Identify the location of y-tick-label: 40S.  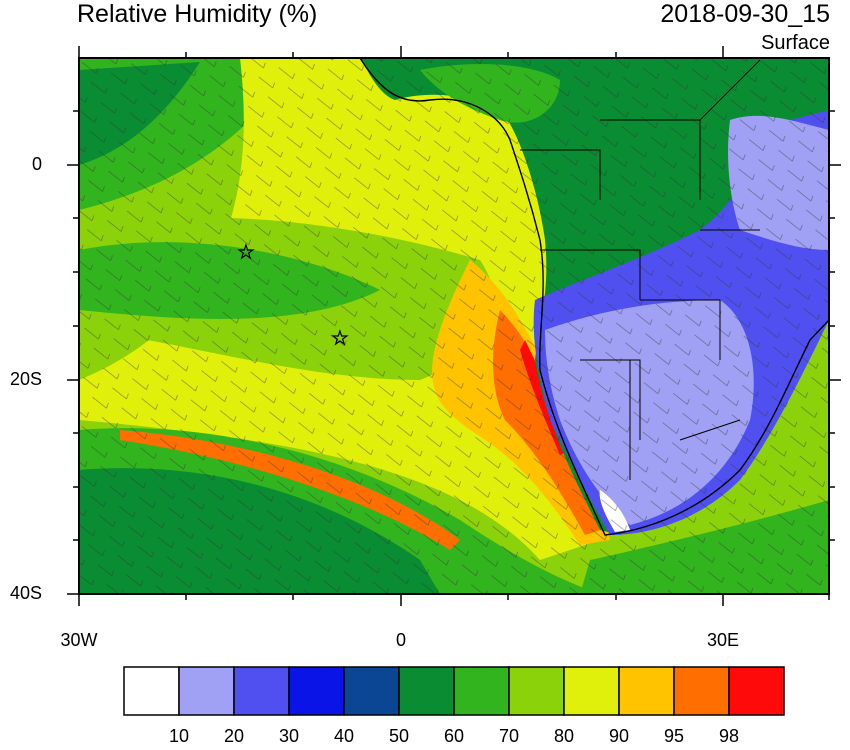
(25, 593).